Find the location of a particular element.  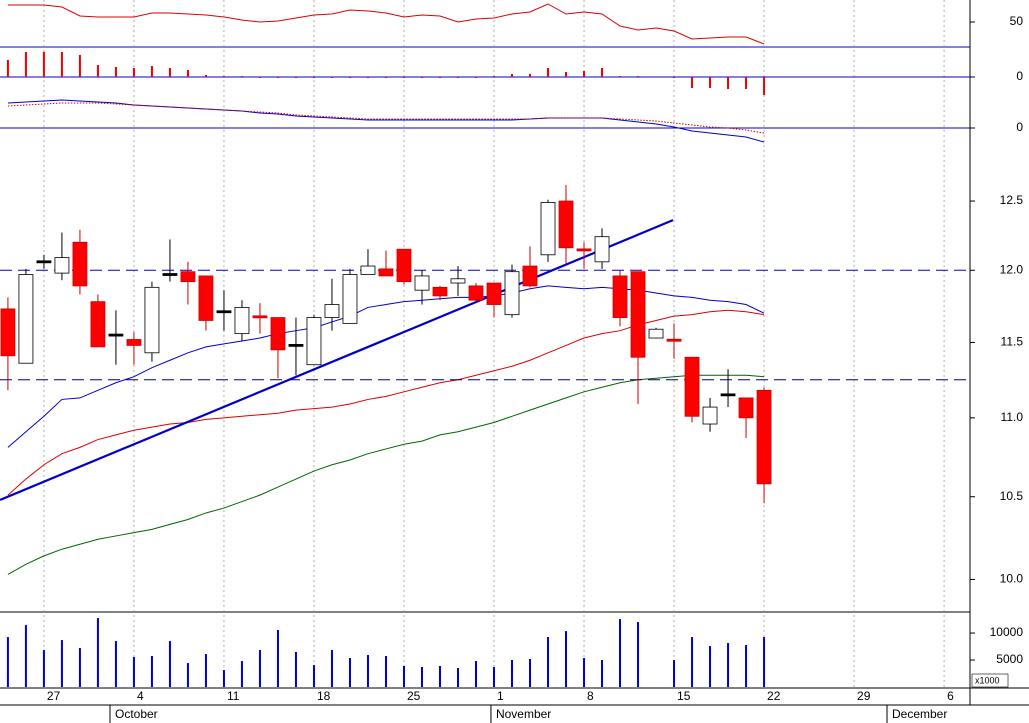

y-tick-label: 12.0 is located at coordinates (1012, 269).